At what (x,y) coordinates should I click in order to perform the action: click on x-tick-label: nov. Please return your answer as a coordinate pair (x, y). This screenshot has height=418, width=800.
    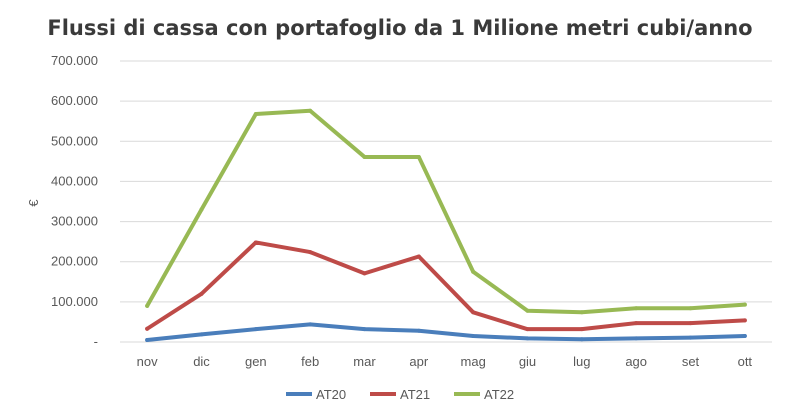
    Looking at the image, I should click on (147, 361).